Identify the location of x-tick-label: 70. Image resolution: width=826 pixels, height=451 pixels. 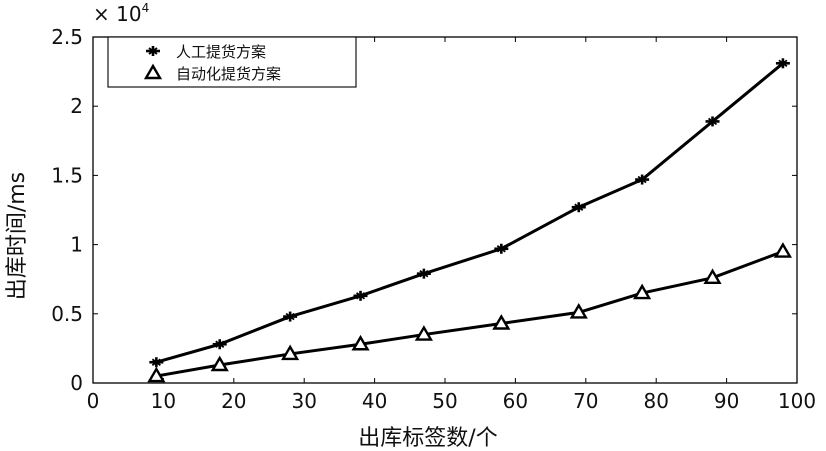
(585, 401).